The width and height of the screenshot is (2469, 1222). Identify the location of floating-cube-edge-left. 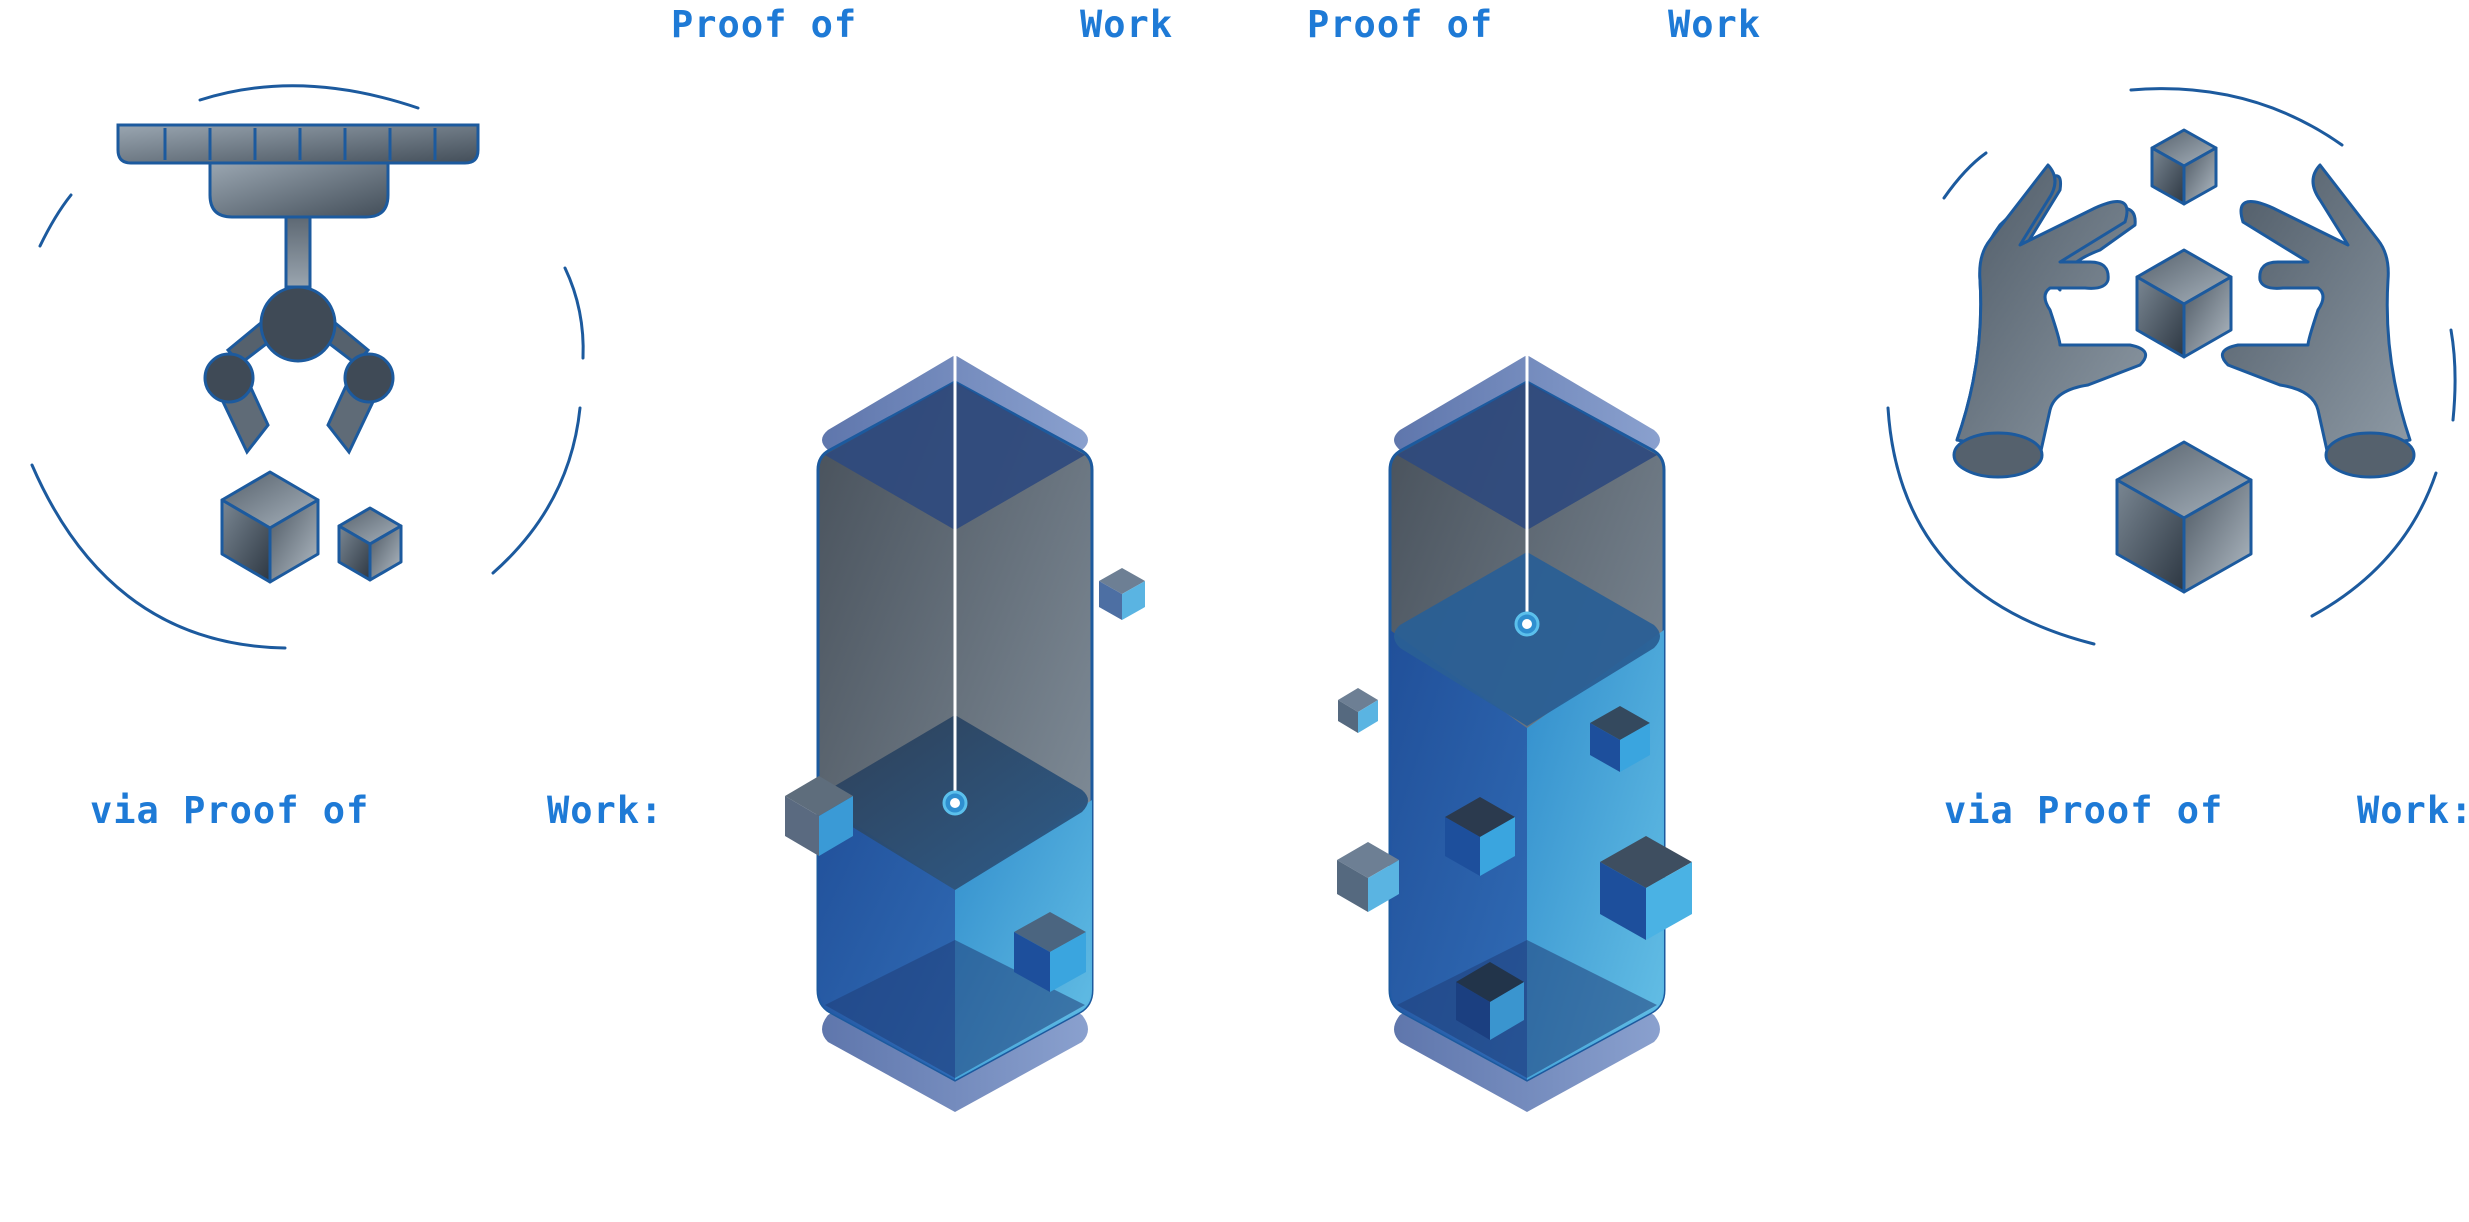
(819, 816).